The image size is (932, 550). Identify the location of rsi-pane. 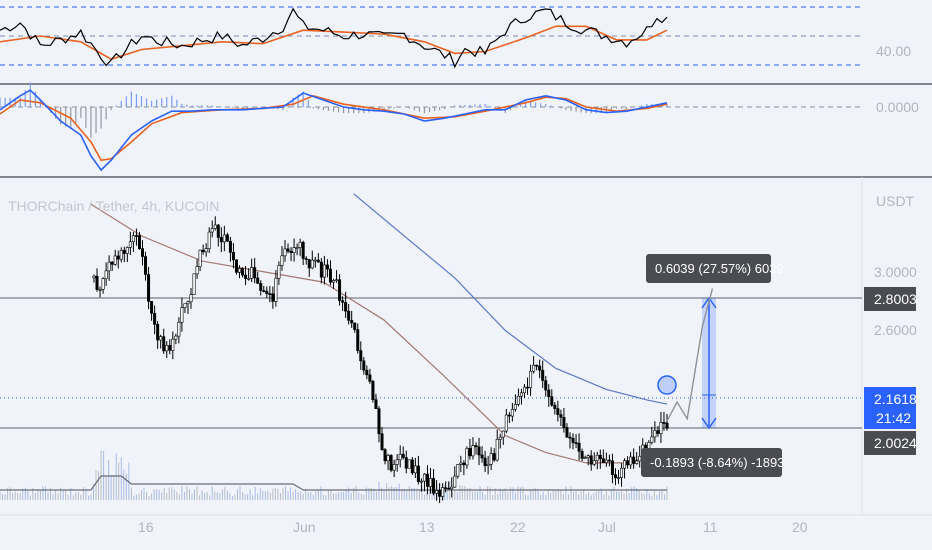
(334, 38).